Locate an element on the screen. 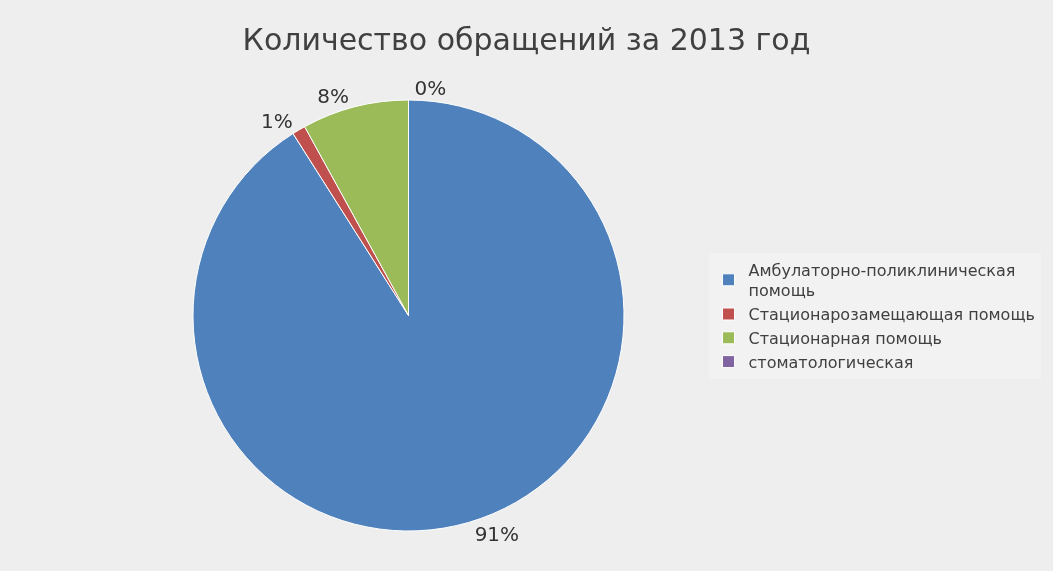 Image resolution: width=1053 pixels, height=571 pixels. data-label: 8% is located at coordinates (333, 95).